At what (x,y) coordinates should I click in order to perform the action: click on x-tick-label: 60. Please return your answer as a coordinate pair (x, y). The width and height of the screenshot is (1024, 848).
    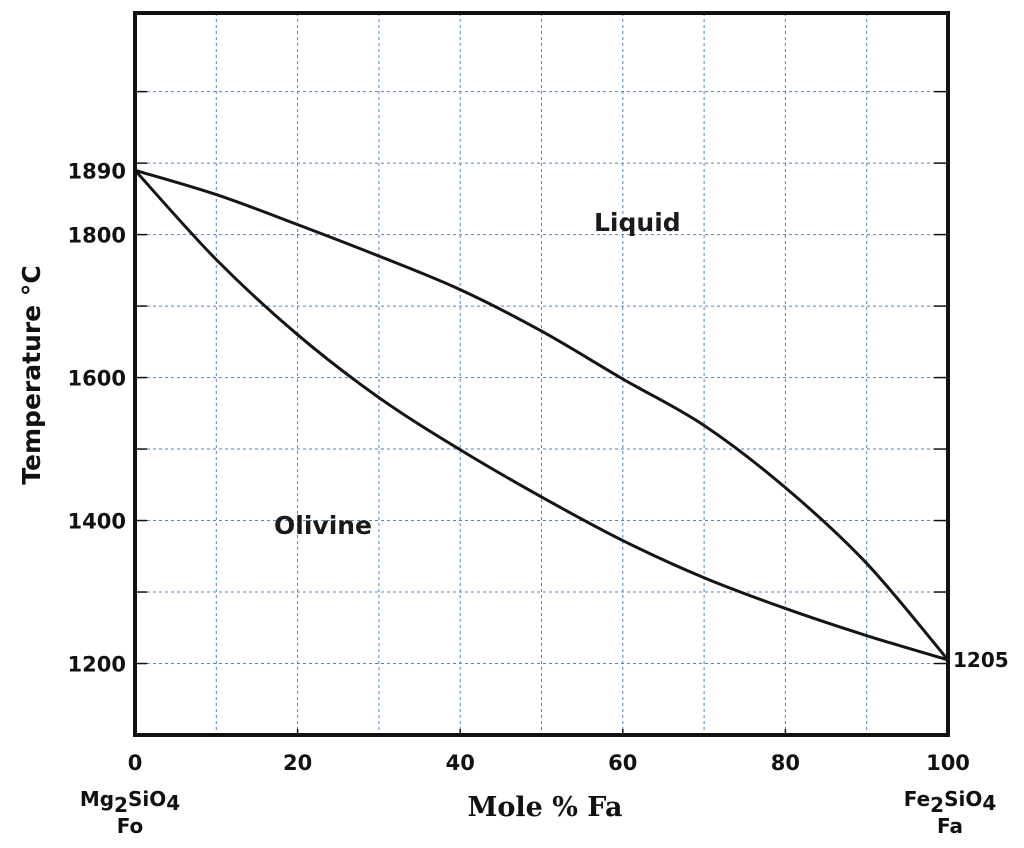
    Looking at the image, I should click on (622, 763).